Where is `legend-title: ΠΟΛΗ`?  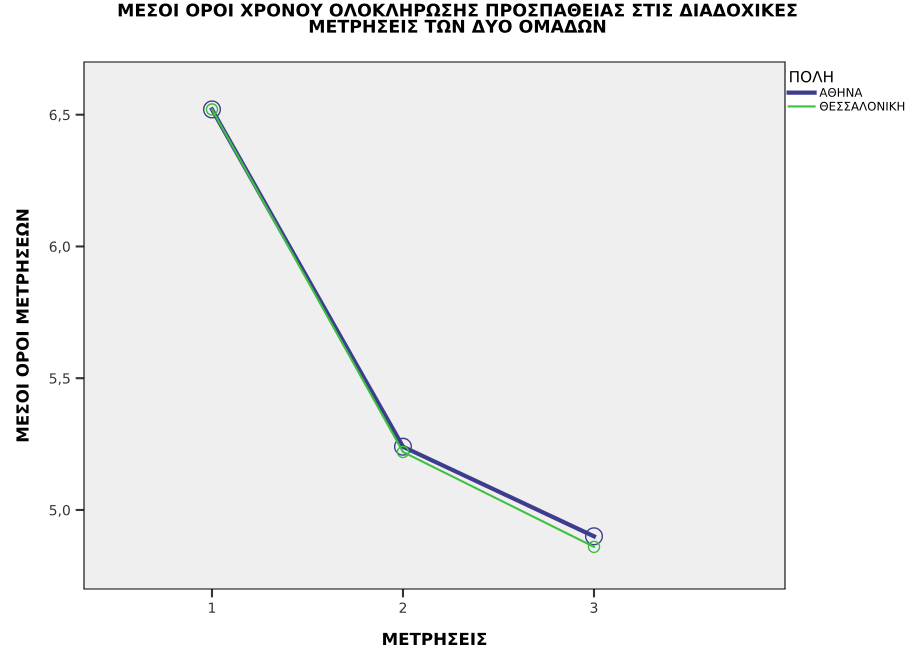 legend-title: ΠΟΛΗ is located at coordinates (811, 76).